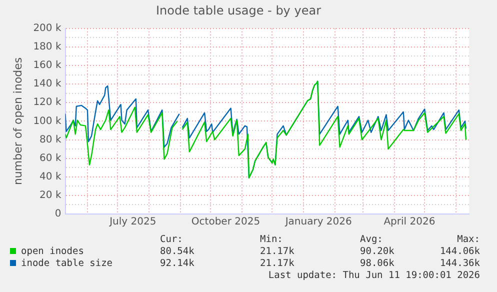  I want to click on y-tick-label: 0, so click(58, 214).